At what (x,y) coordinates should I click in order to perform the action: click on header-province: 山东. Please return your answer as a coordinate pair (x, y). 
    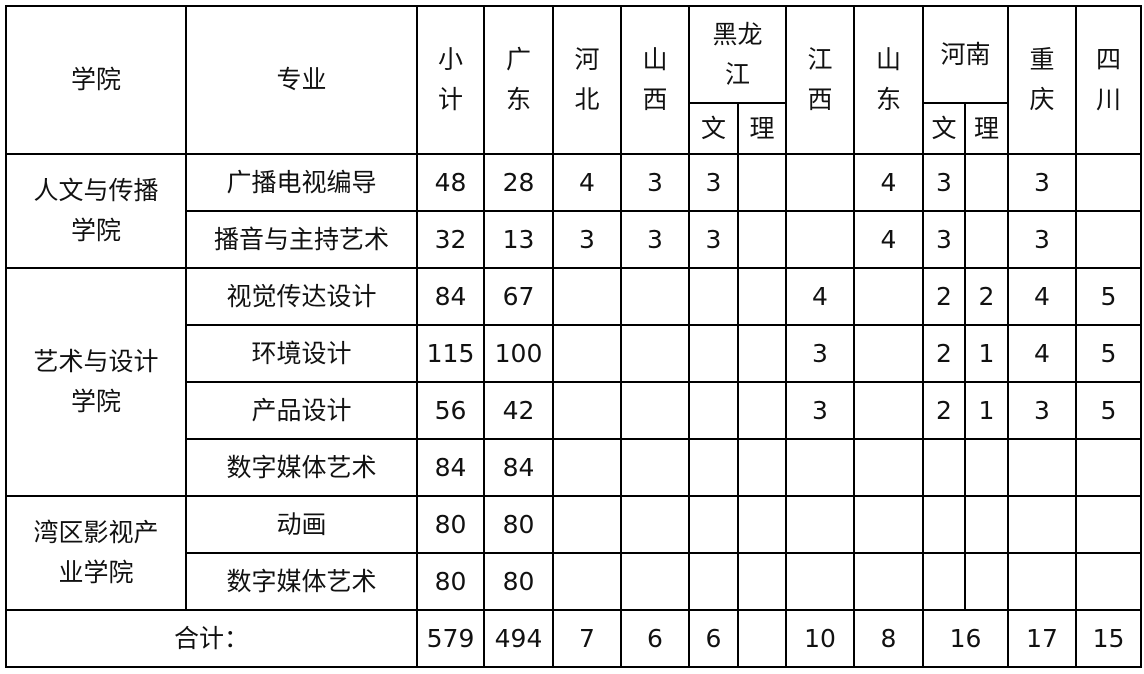
    Looking at the image, I should click on (888, 80).